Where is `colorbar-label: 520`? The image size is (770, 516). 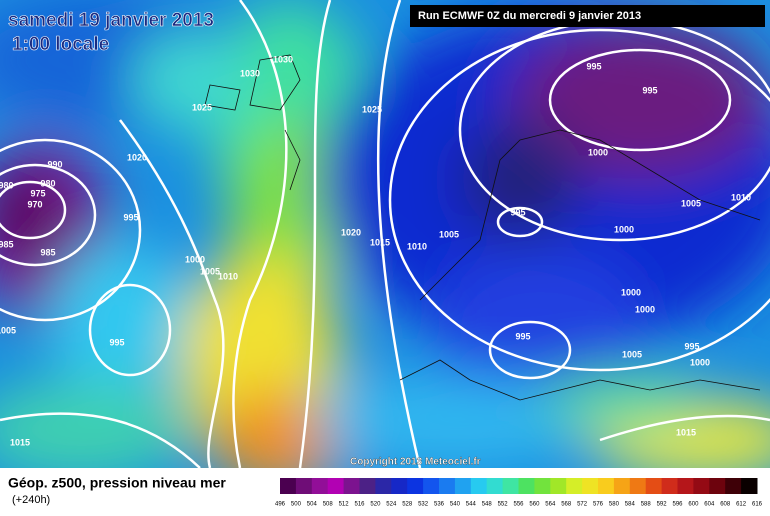 colorbar-label: 520 is located at coordinates (375, 505).